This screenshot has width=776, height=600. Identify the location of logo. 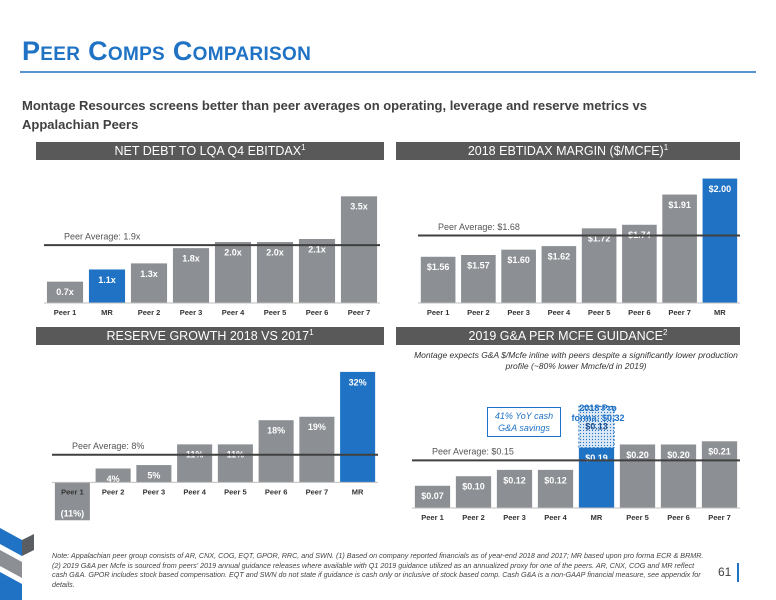
(17, 564).